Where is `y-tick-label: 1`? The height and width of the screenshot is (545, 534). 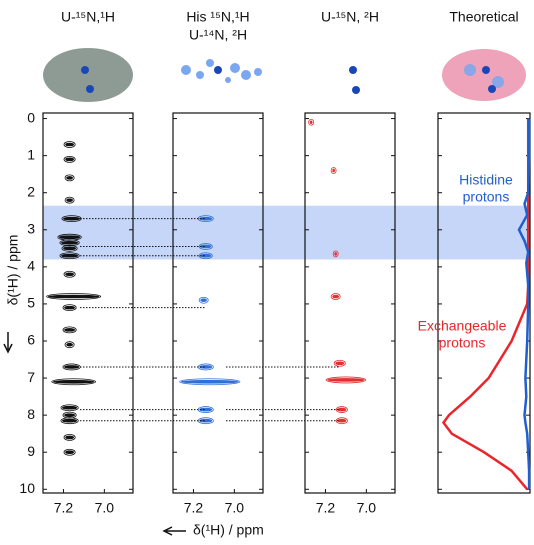
y-tick-label: 1 is located at coordinates (31, 154).